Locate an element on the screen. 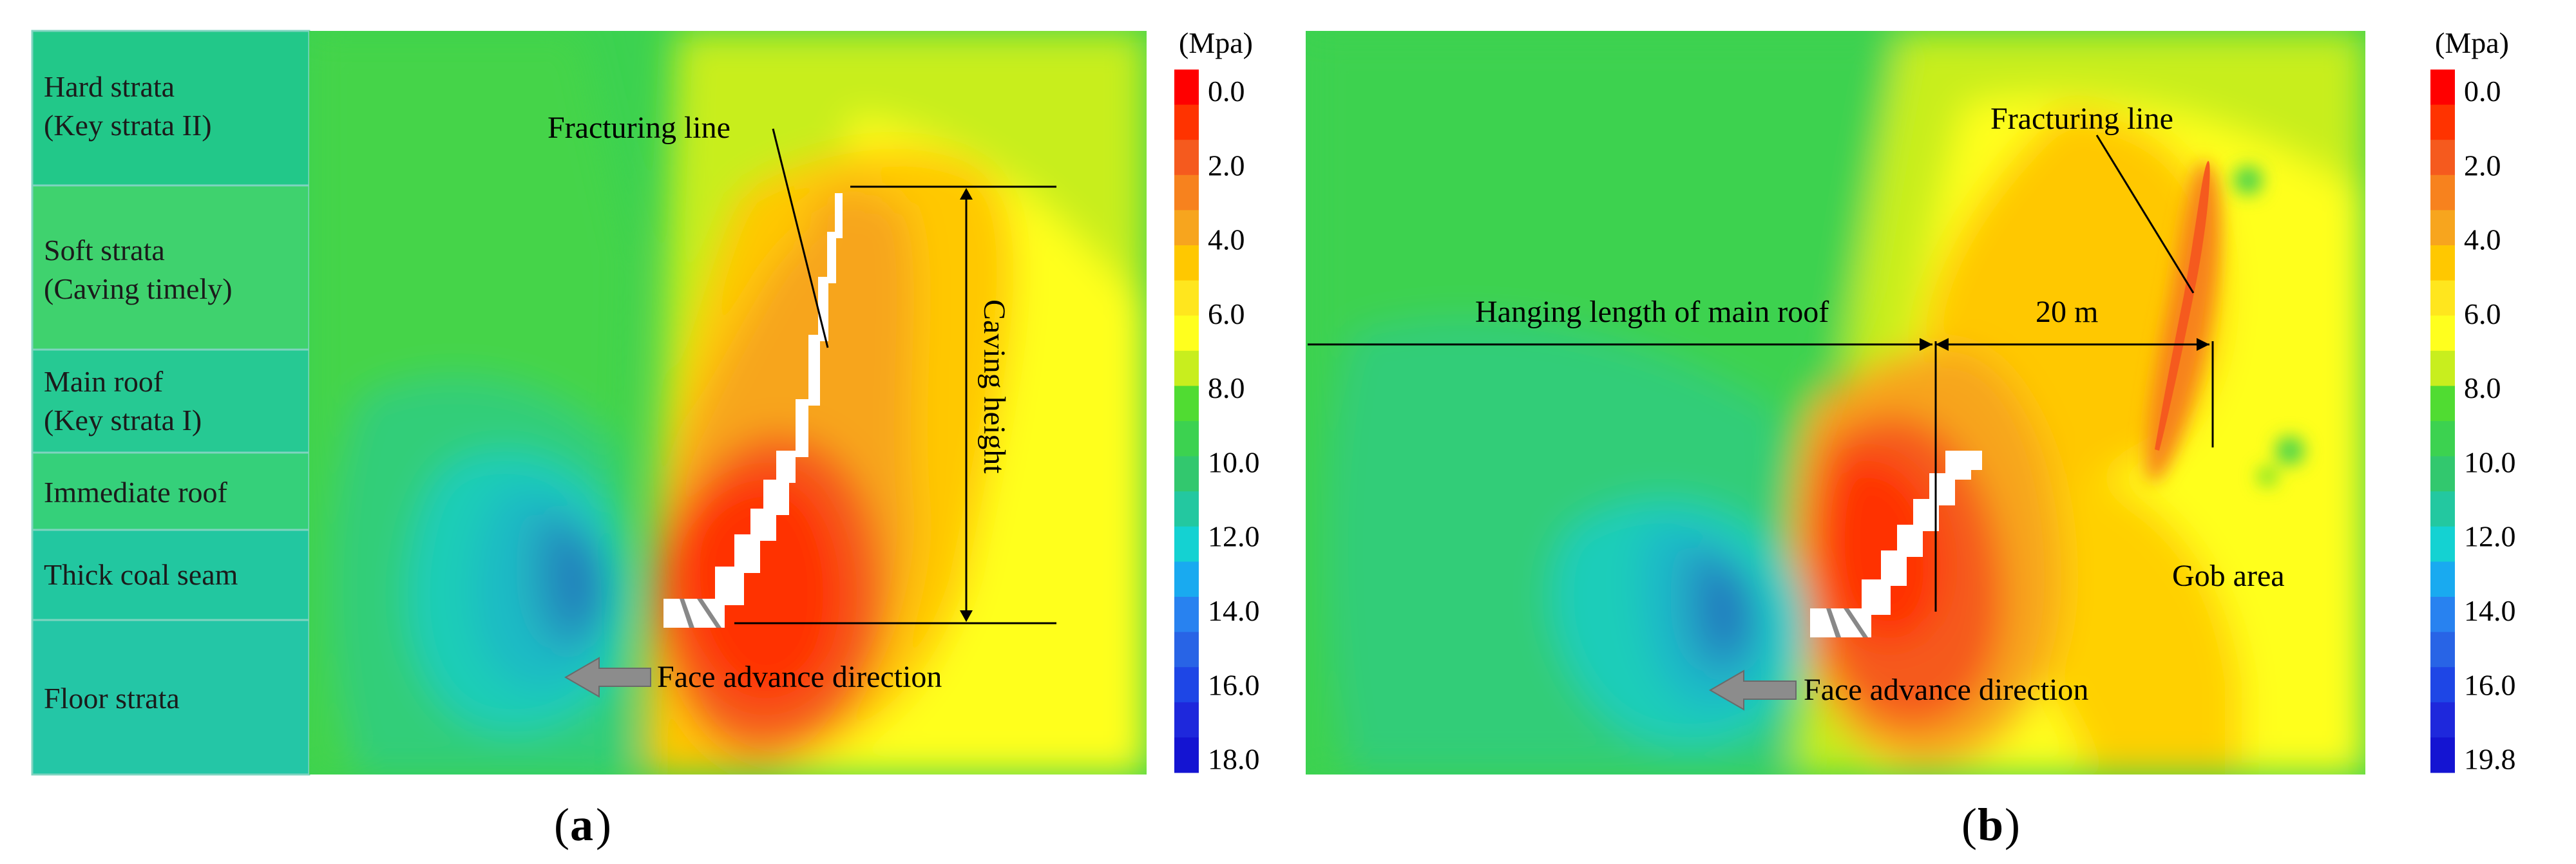  scale-a-tick-label: 18.0 is located at coordinates (1234, 759).